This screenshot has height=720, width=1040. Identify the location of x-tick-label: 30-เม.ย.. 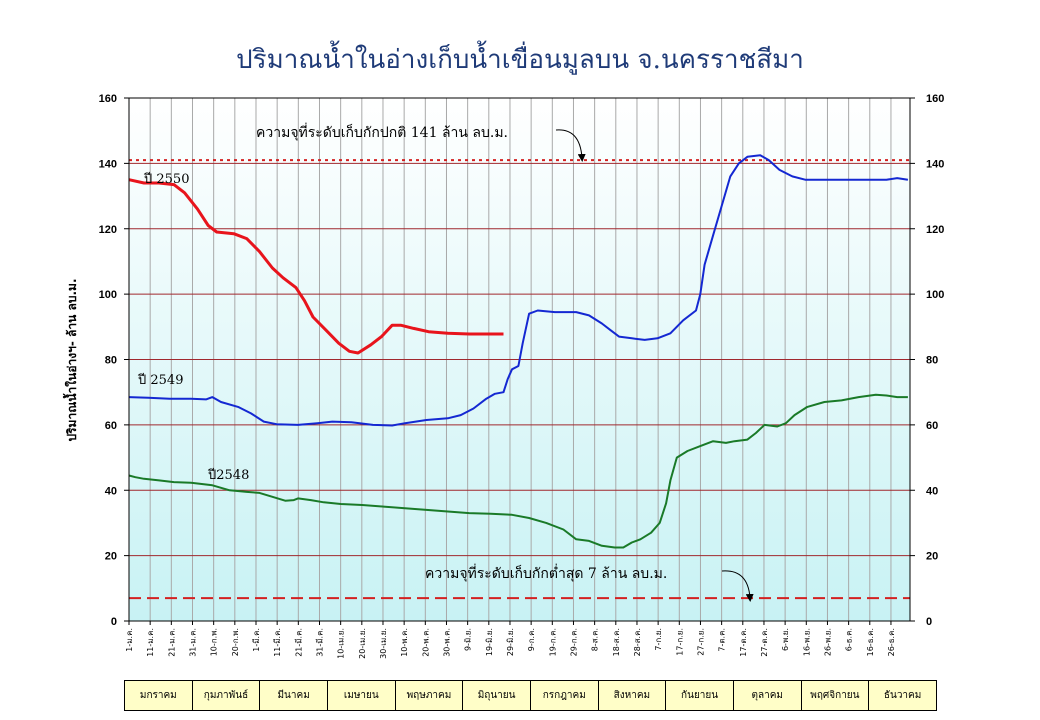
(383, 643).